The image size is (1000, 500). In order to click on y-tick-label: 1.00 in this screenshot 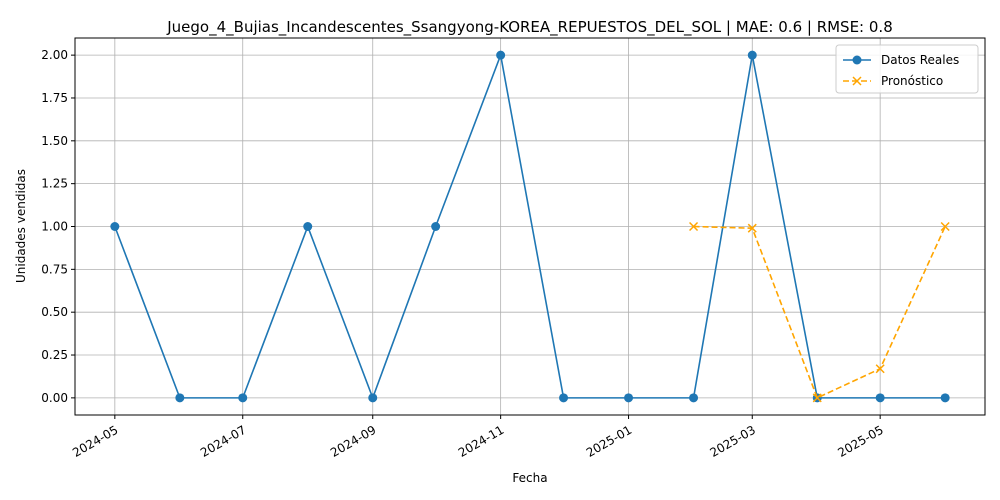, I will do `click(54, 227)`.